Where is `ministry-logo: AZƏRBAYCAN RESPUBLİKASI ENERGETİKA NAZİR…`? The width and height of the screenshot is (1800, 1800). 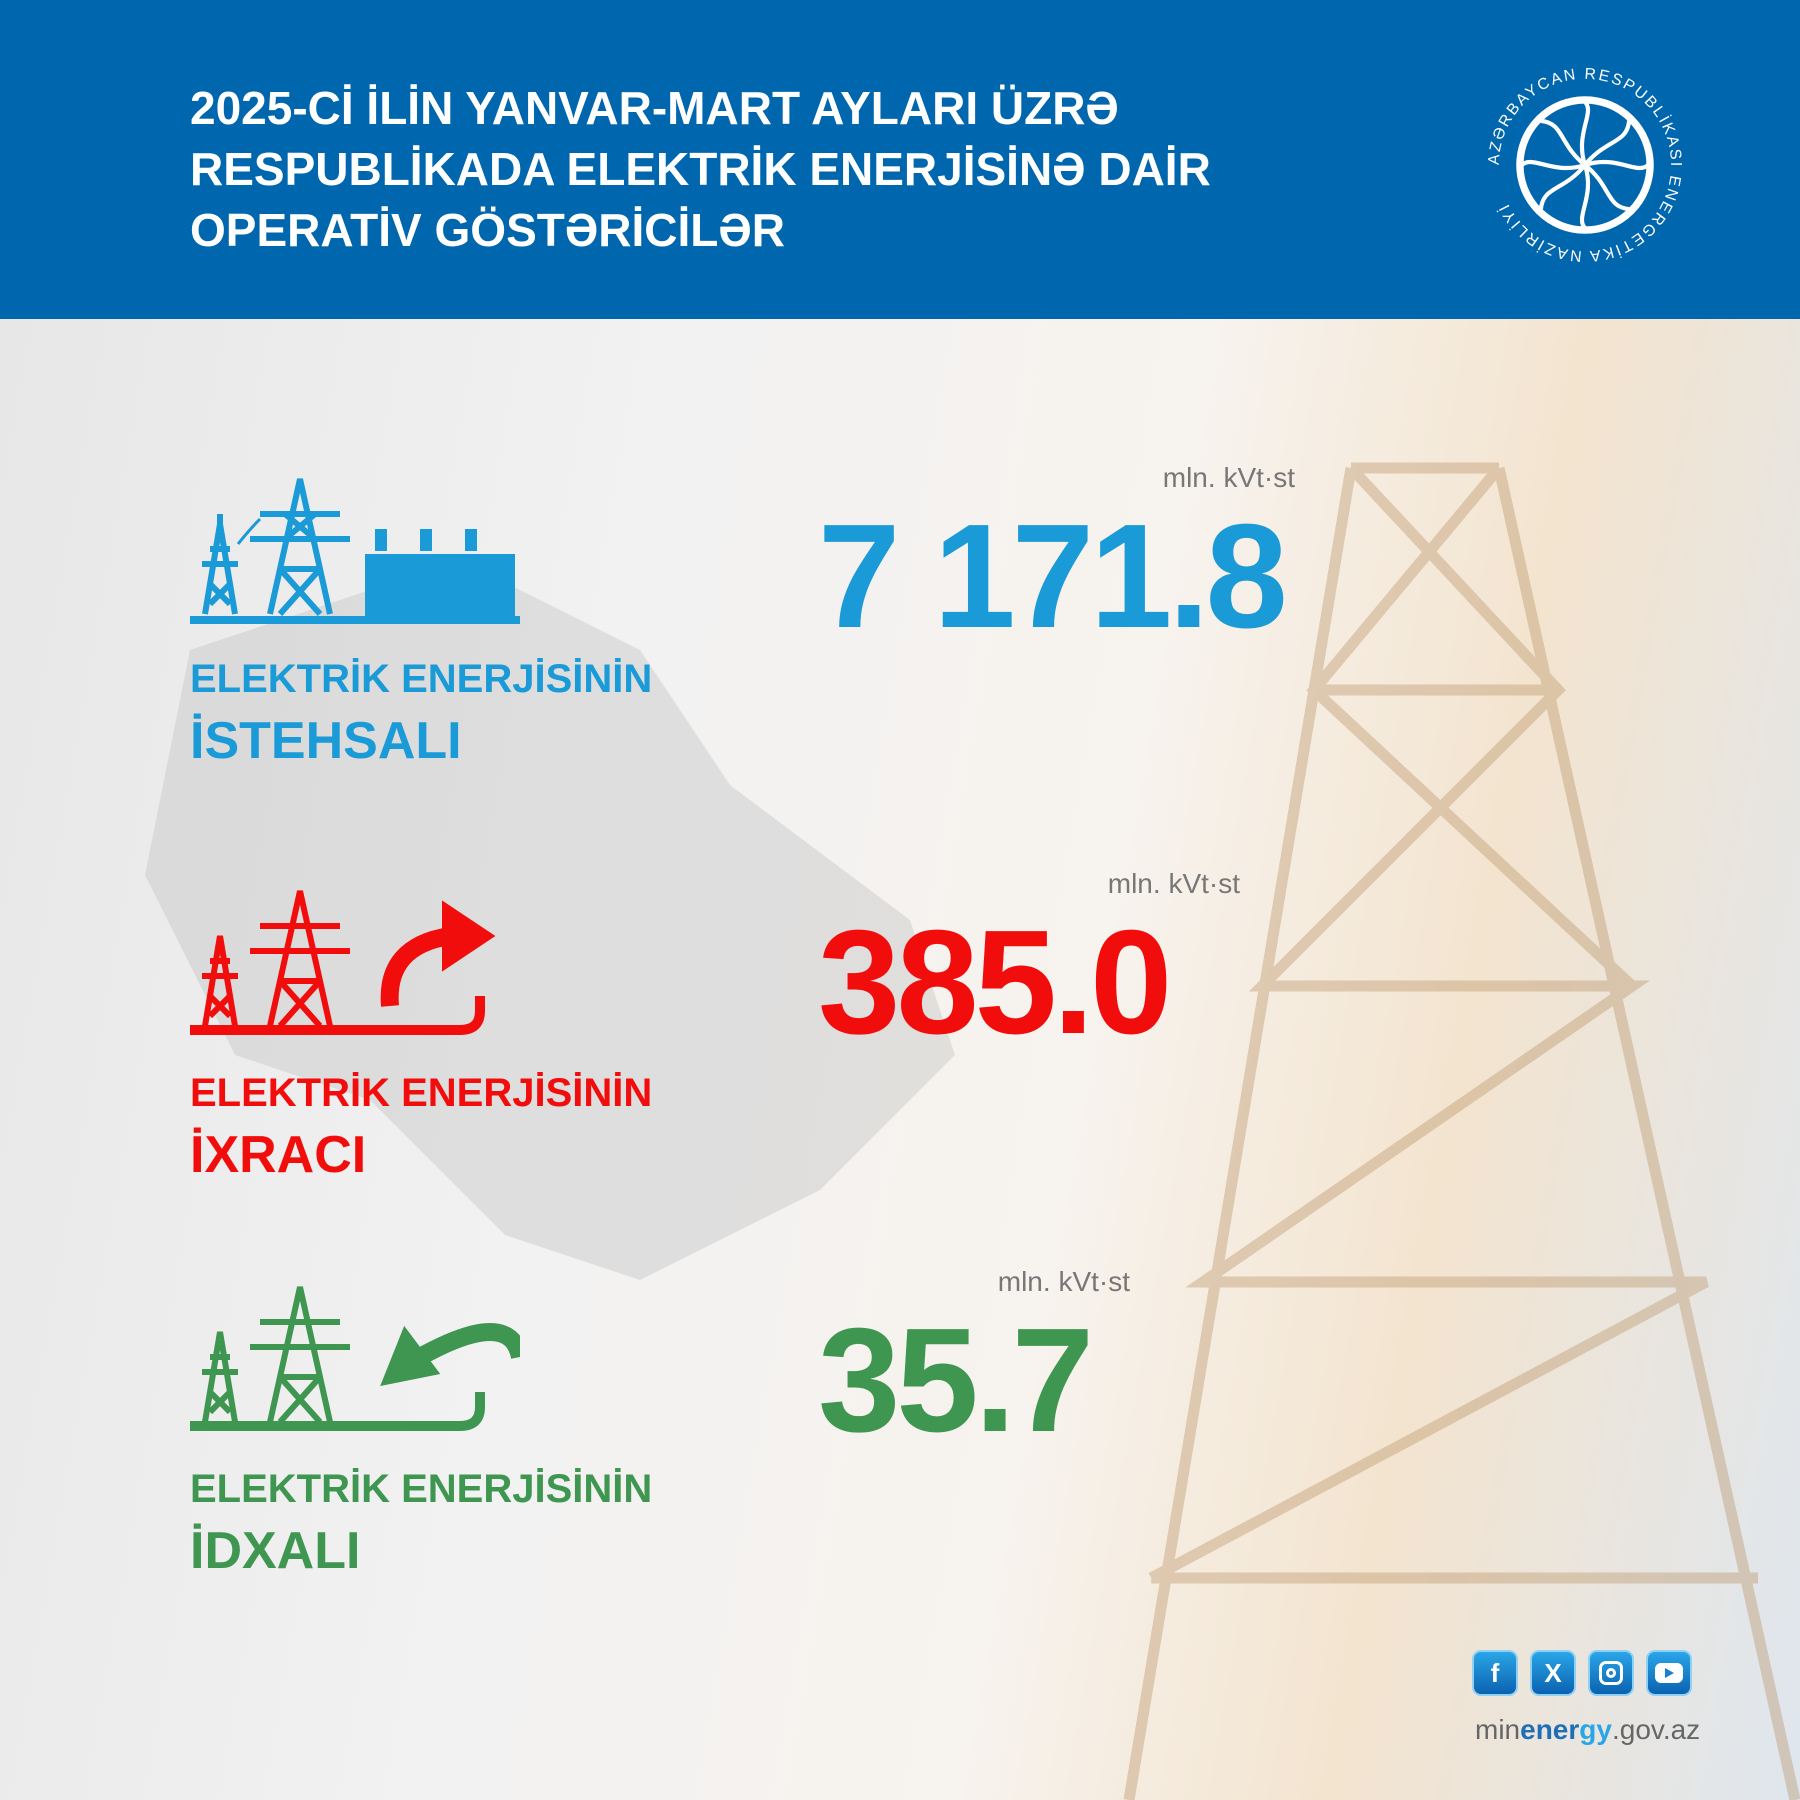
ministry-logo: AZƏRBAYCAN RESPUBLİKASI ENERGETİKA NAZİR… is located at coordinates (1584, 165).